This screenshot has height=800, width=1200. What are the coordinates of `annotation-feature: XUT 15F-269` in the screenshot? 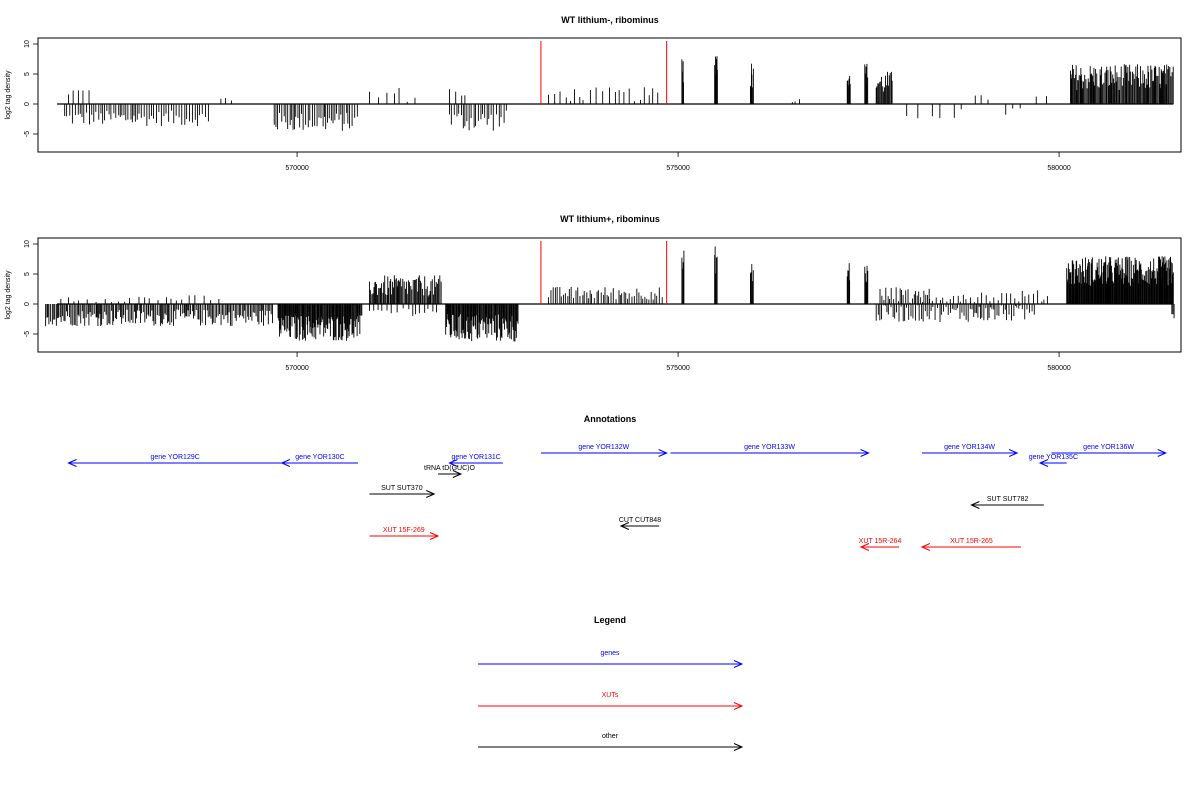 It's located at (404, 533).